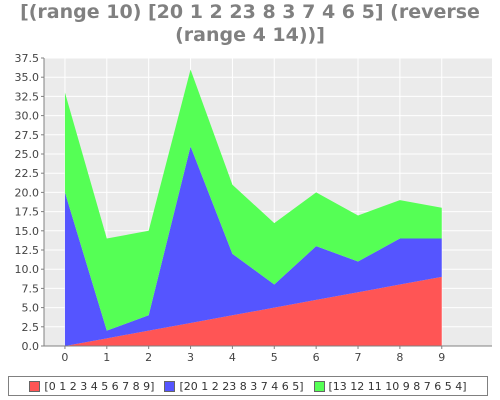 The image size is (500, 400). I want to click on x-tick-label: 6, so click(316, 357).